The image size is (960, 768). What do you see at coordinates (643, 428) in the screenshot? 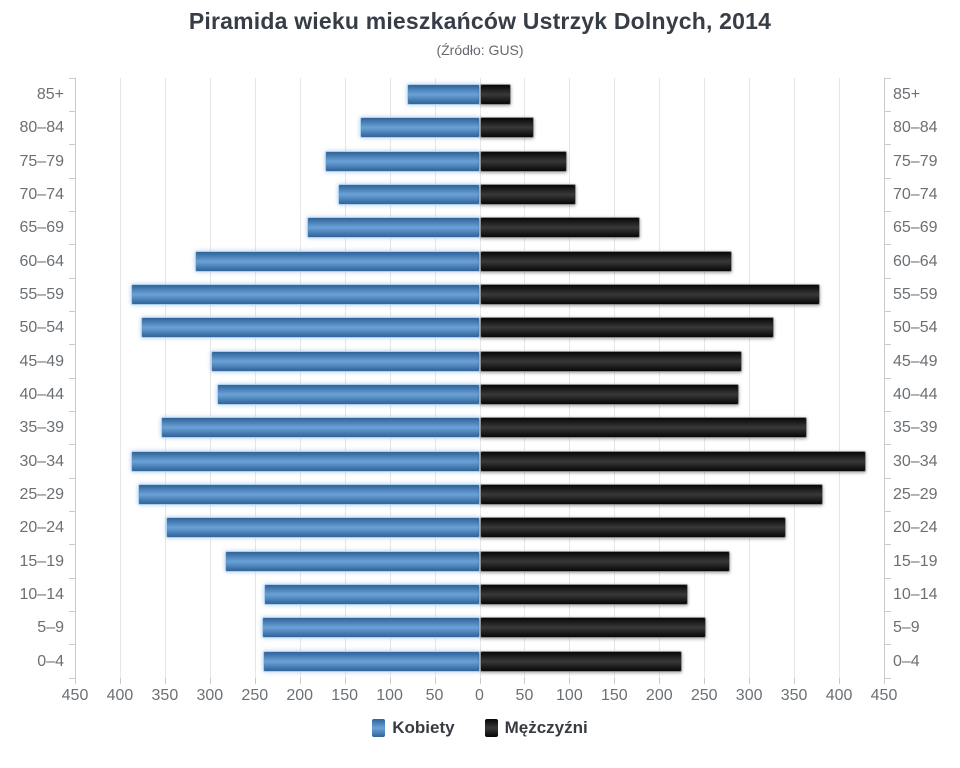
I see `bar-mezczyzni-35–39` at bounding box center [643, 428].